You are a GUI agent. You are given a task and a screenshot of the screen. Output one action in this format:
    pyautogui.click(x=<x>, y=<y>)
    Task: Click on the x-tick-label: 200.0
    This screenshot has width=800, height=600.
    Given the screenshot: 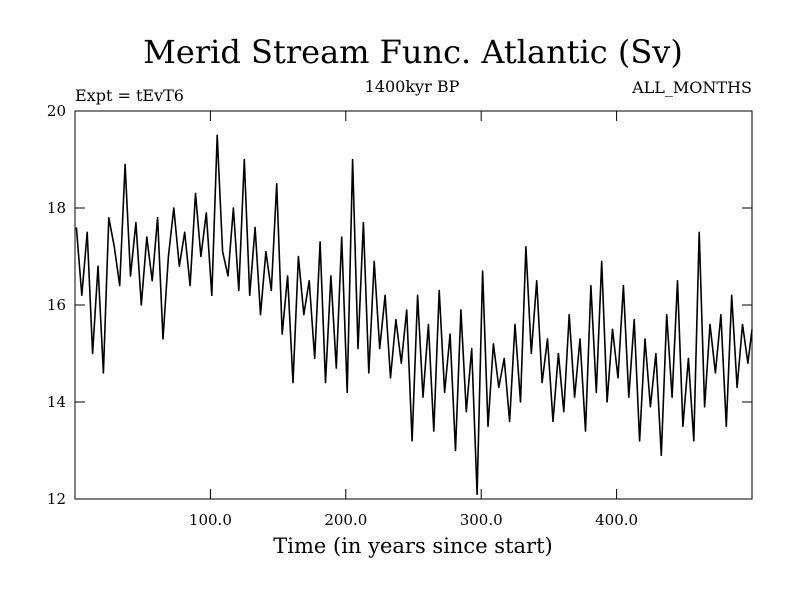 What is the action you would take?
    pyautogui.click(x=345, y=520)
    